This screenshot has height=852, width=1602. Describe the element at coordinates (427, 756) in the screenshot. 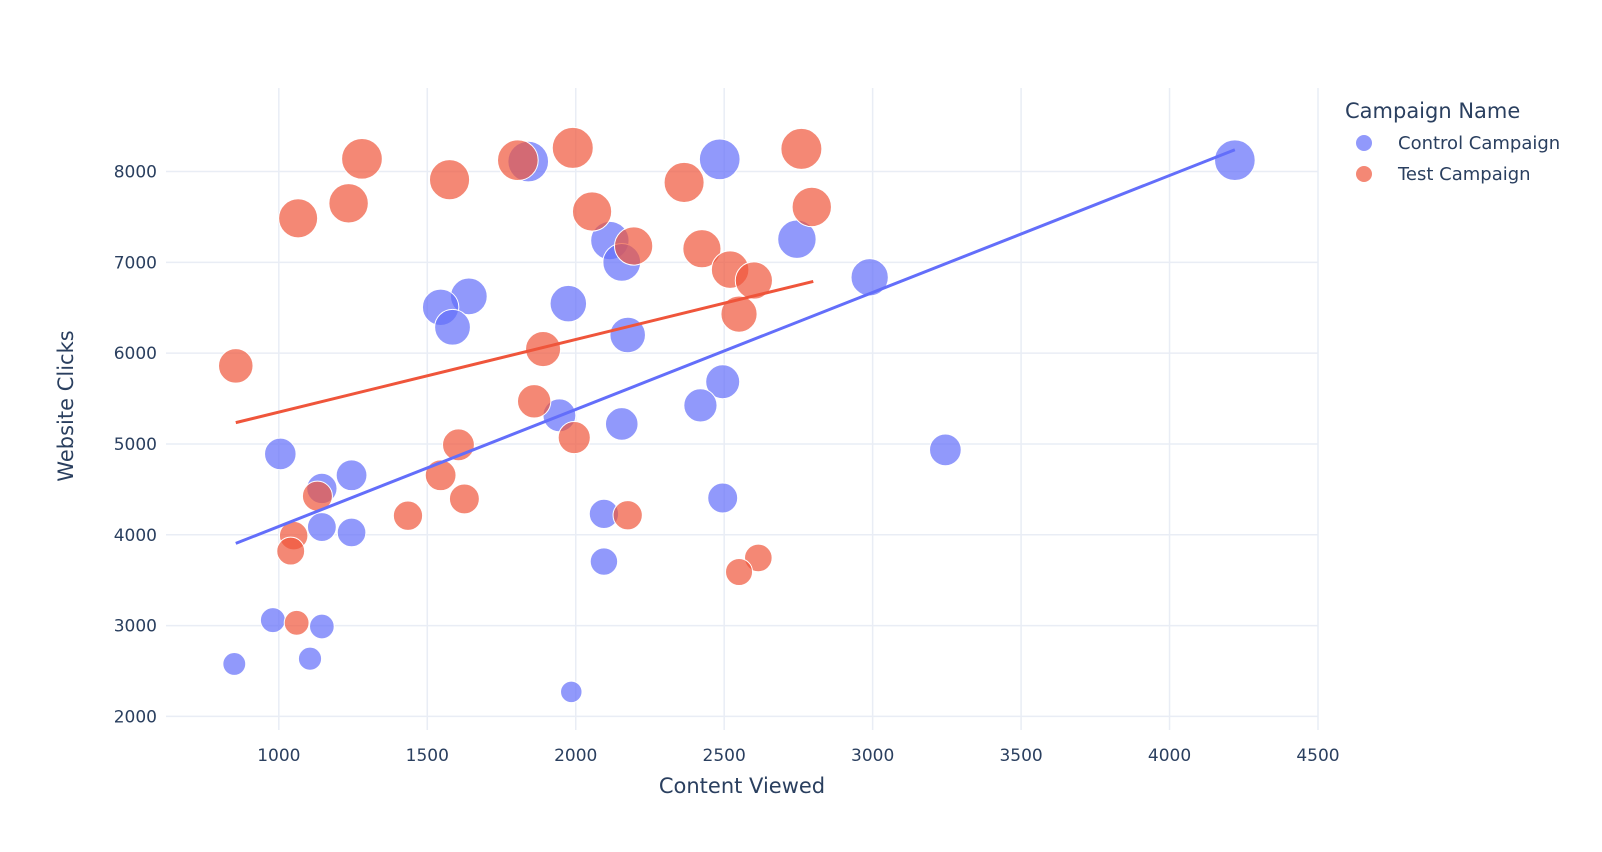

I see `x-tick-label: 1500` at that location.